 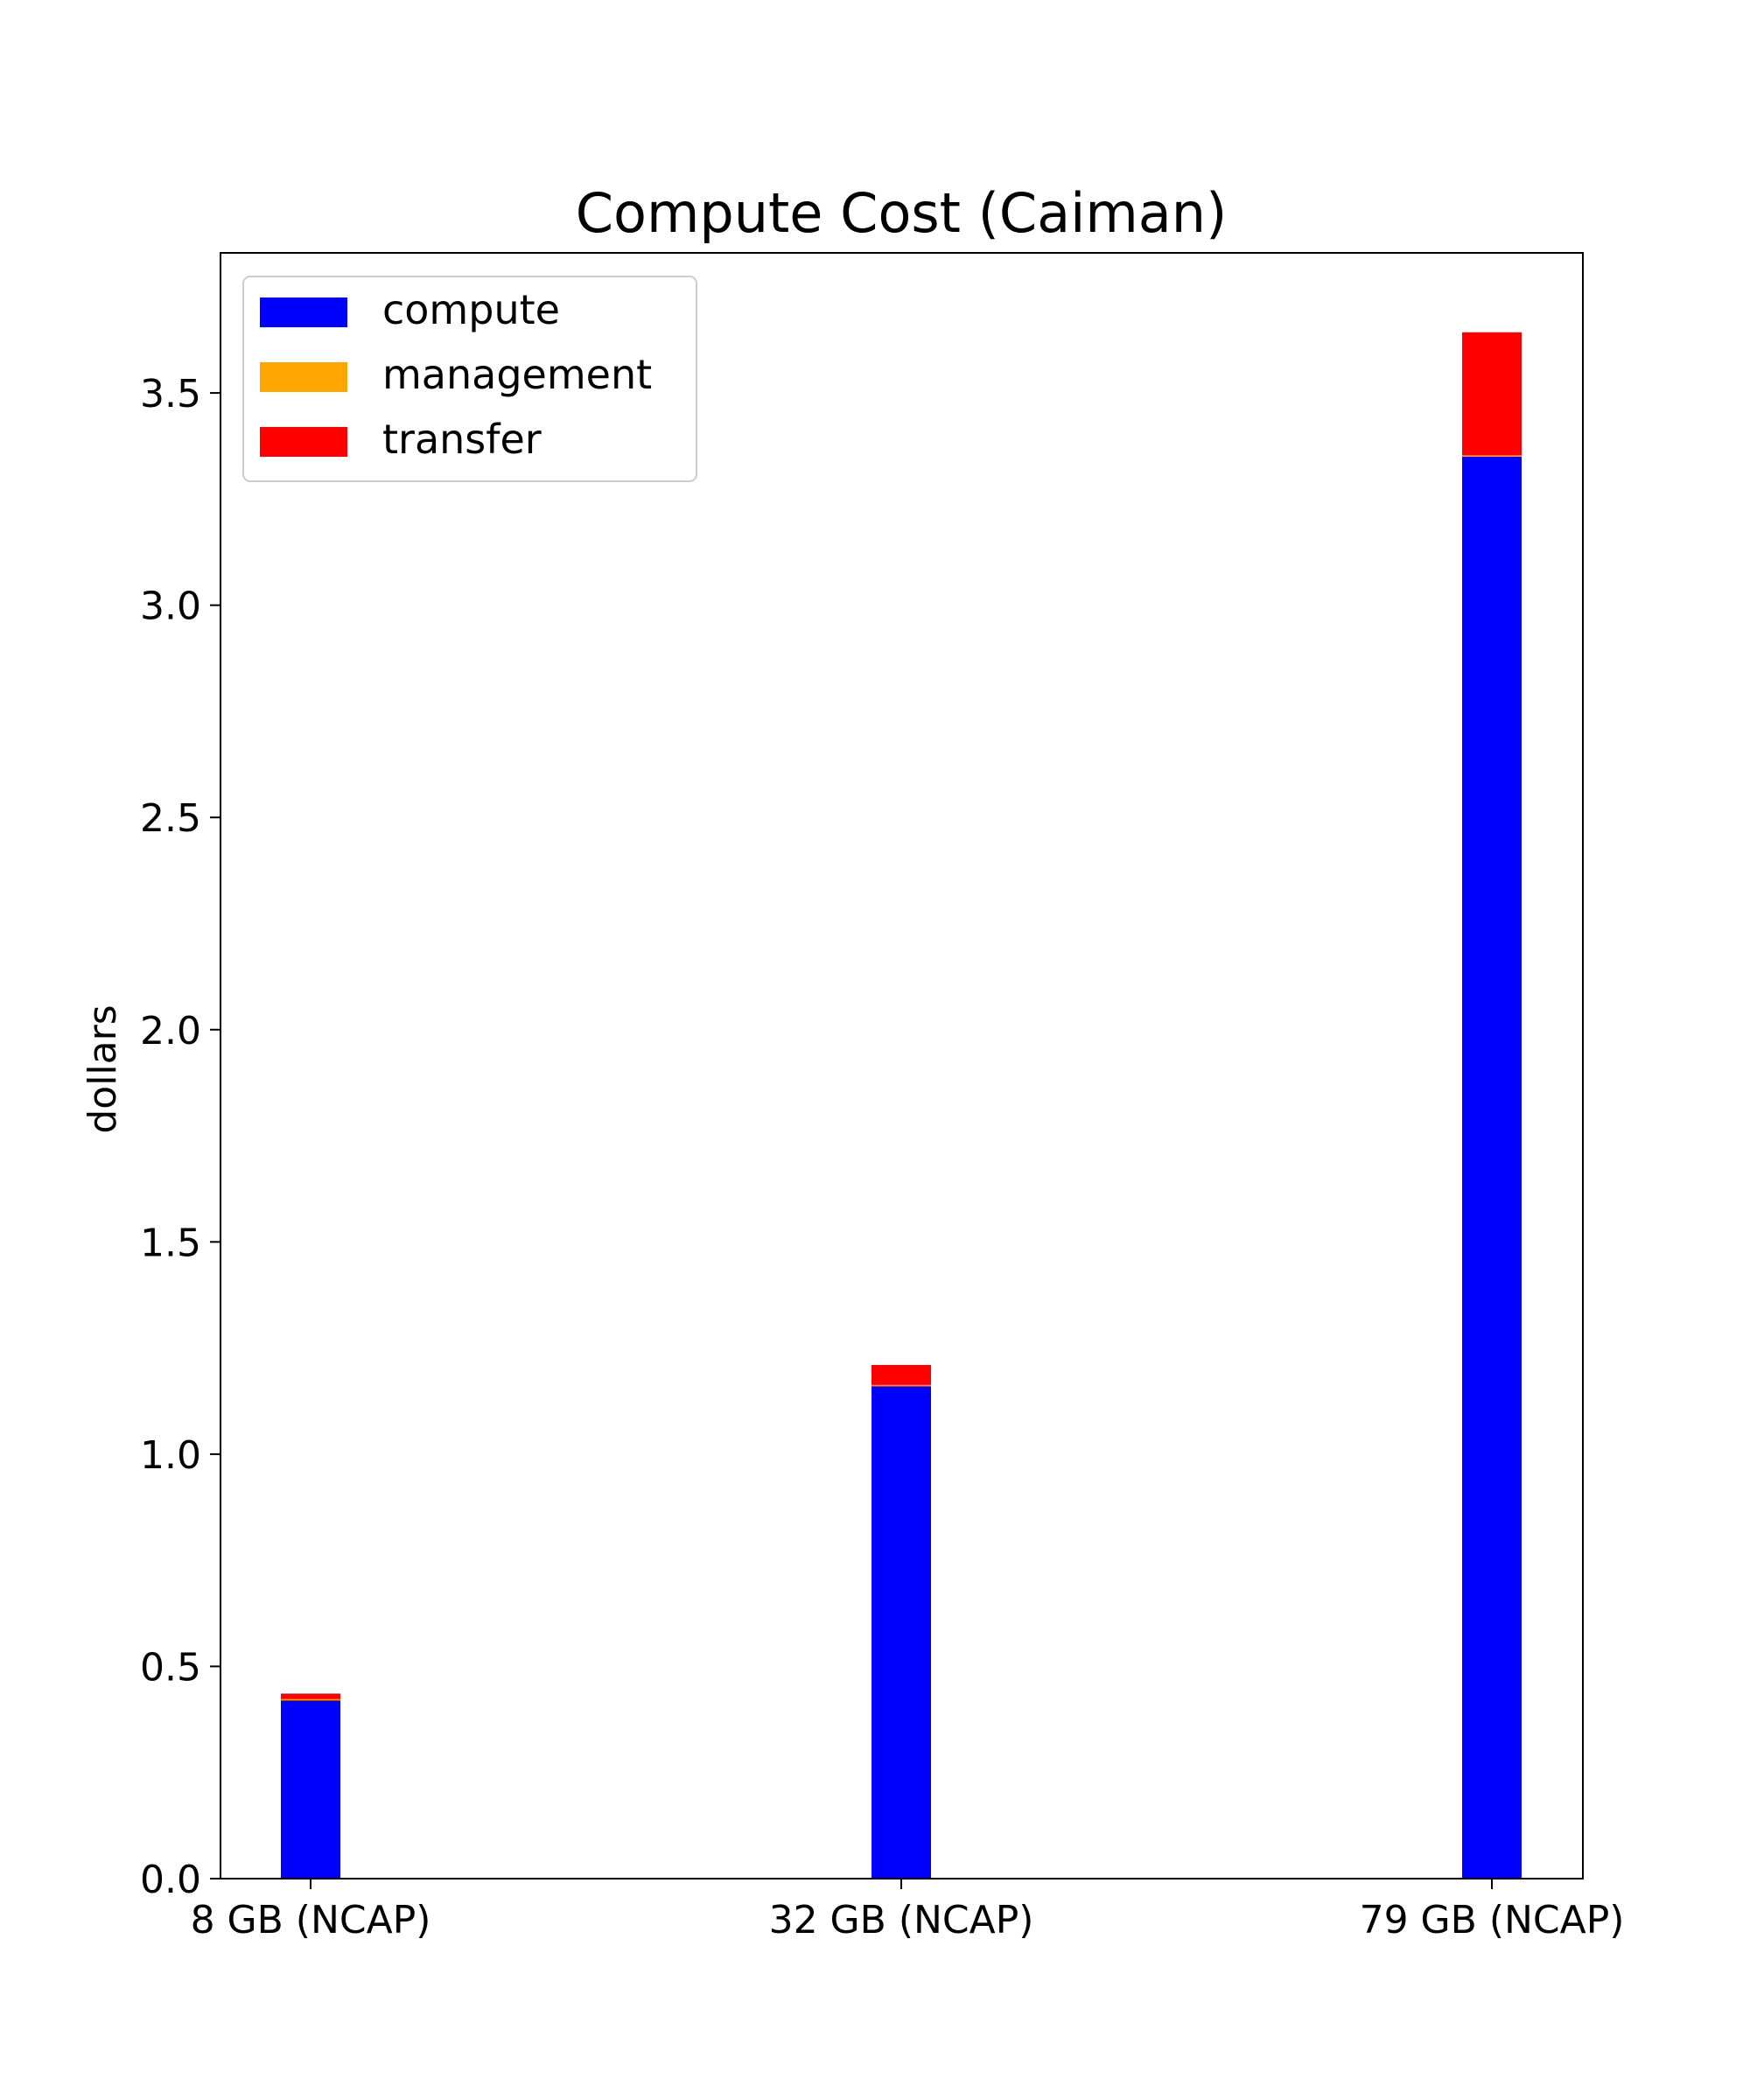 I want to click on y-tick-label: 2.0, so click(x=170, y=1031).